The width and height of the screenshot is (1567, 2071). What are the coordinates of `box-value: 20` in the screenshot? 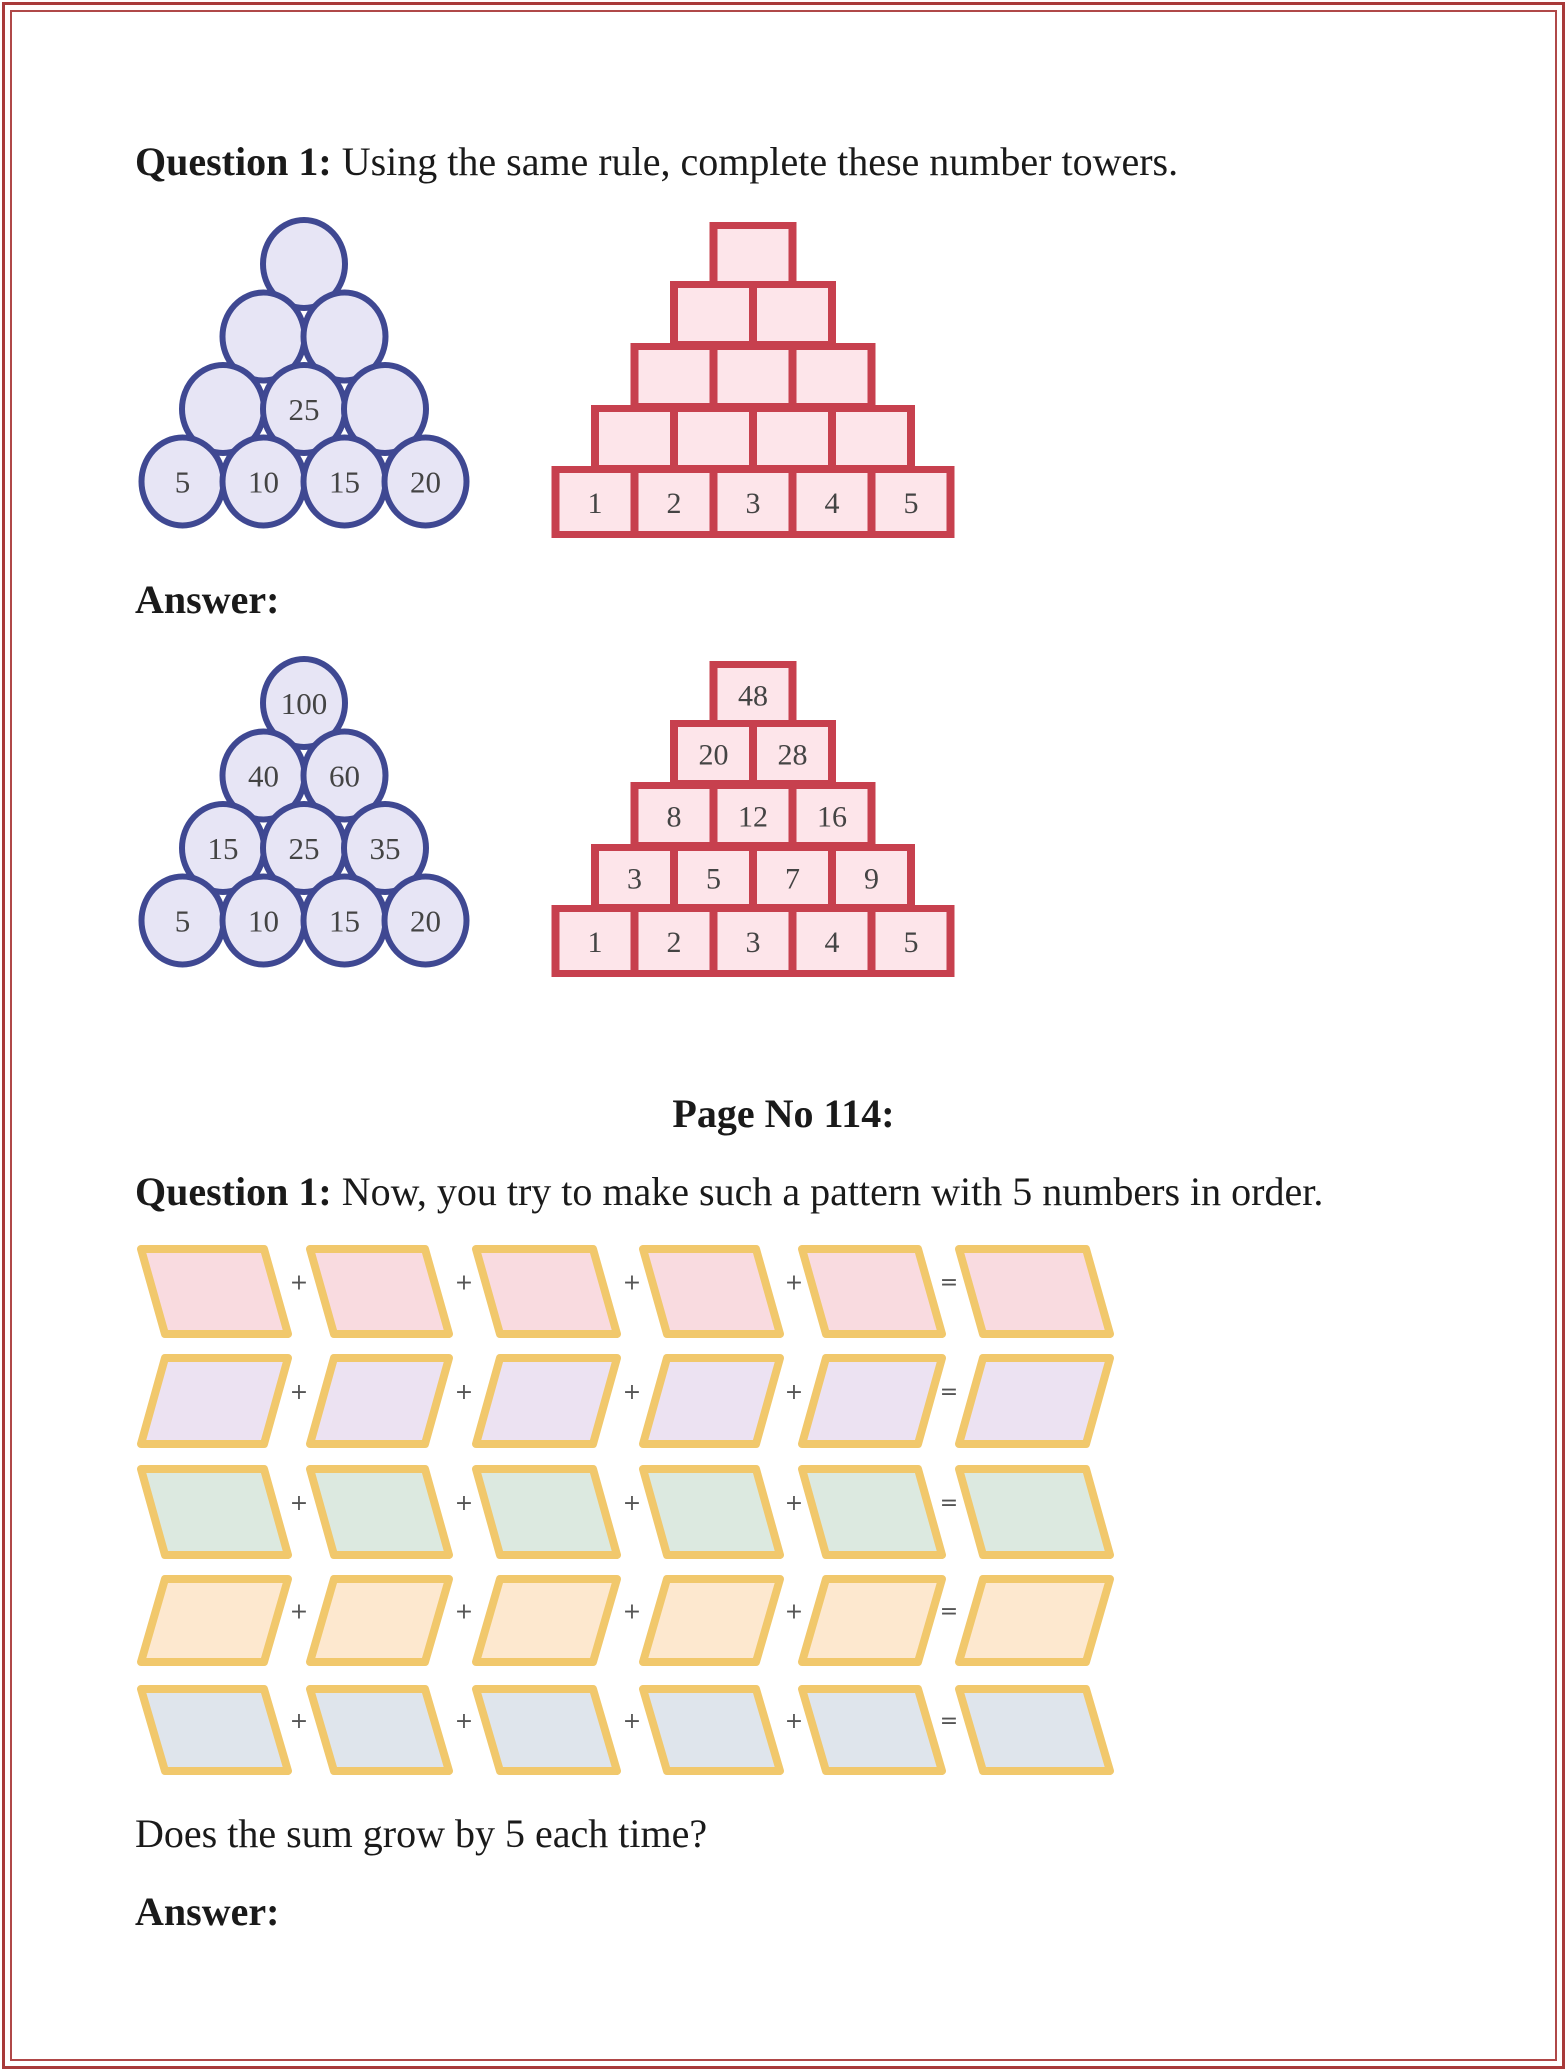 It's located at (714, 755).